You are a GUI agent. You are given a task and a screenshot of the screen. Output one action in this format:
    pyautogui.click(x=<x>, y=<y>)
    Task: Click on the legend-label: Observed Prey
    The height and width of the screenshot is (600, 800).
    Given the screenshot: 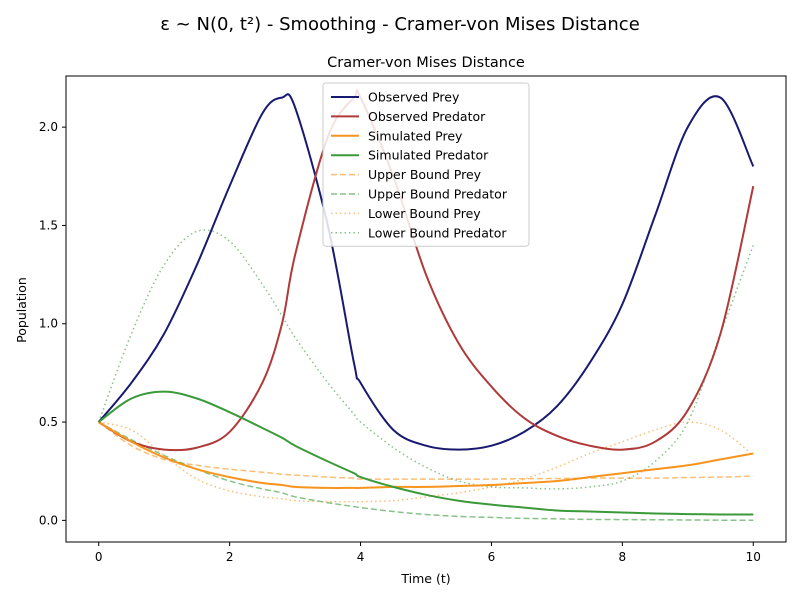 What is the action you would take?
    pyautogui.click(x=414, y=97)
    